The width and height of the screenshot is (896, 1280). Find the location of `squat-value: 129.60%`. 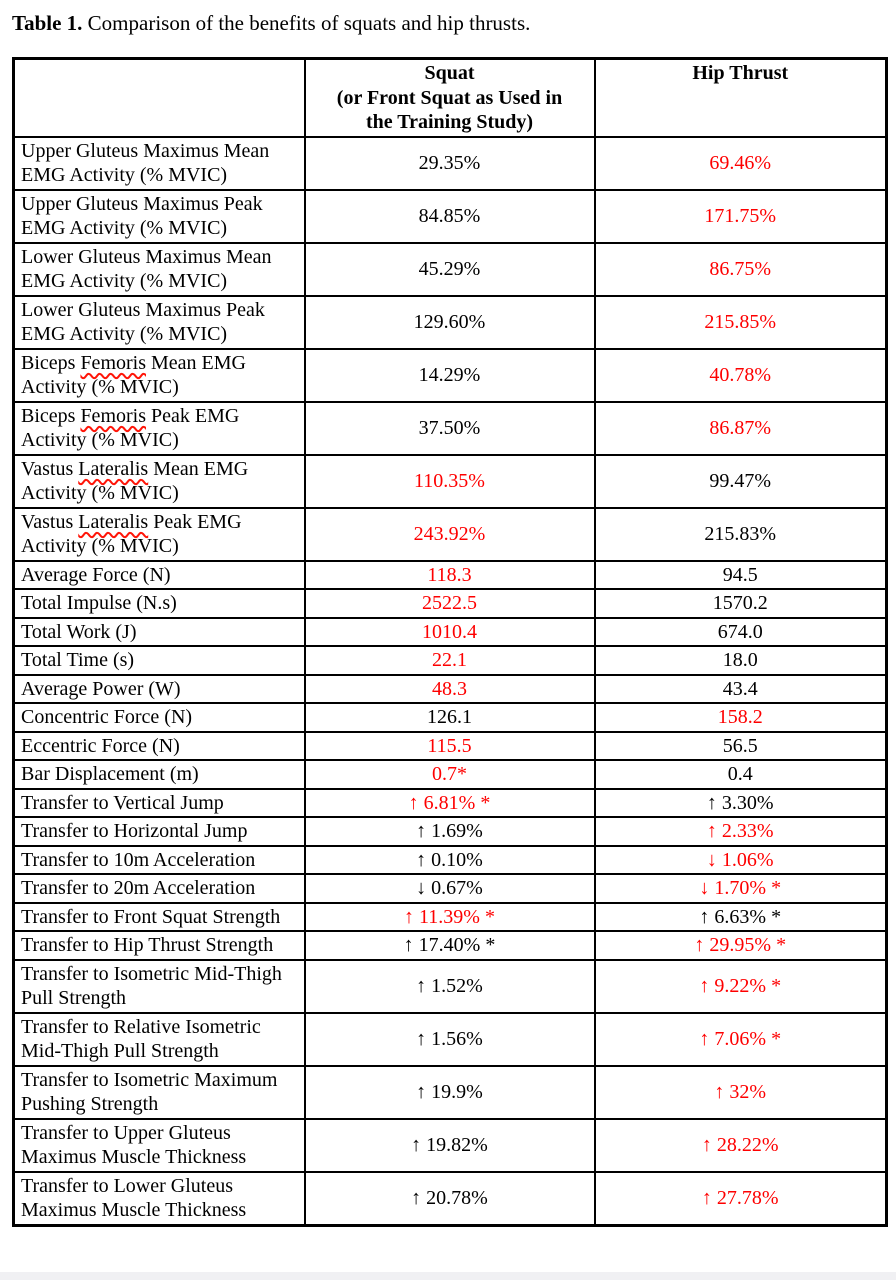

squat-value: 129.60% is located at coordinates (449, 322).